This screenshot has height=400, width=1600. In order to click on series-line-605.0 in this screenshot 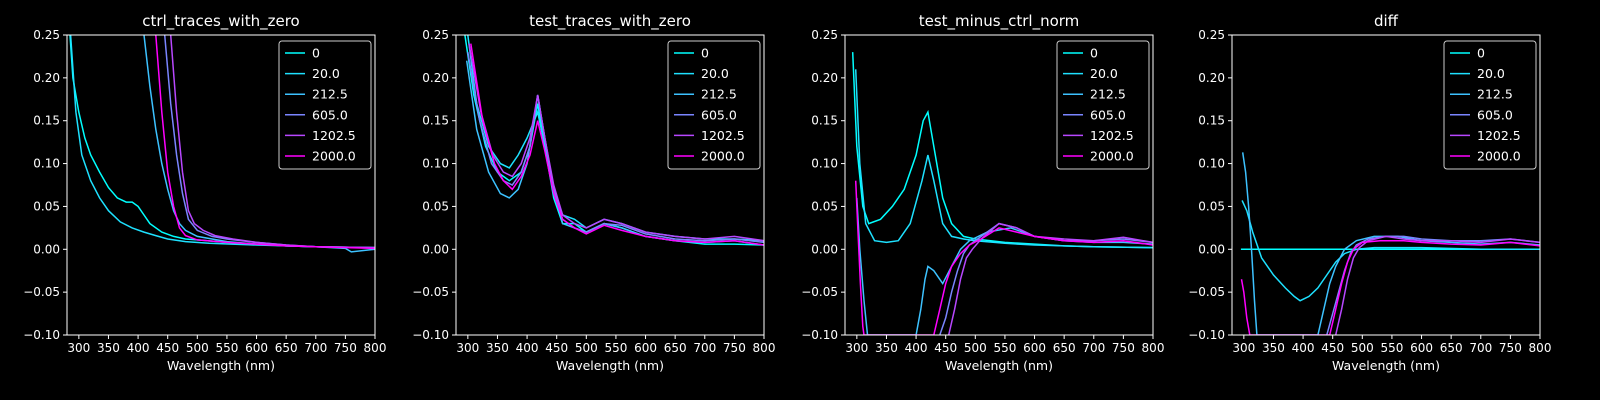, I will do `click(1433, 285)`.